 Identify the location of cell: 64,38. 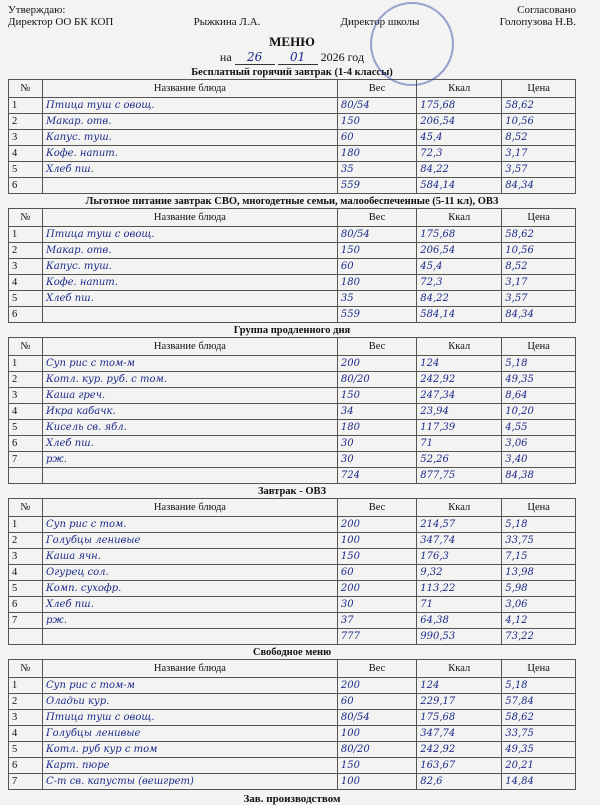
(459, 620).